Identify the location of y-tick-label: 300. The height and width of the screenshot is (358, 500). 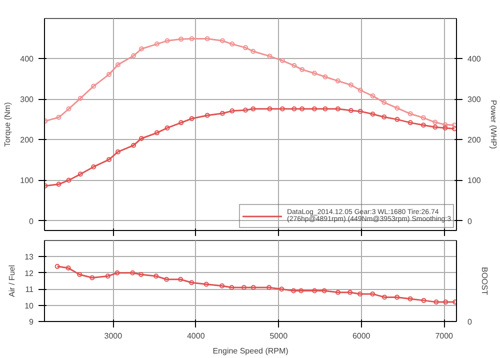
(27, 99).